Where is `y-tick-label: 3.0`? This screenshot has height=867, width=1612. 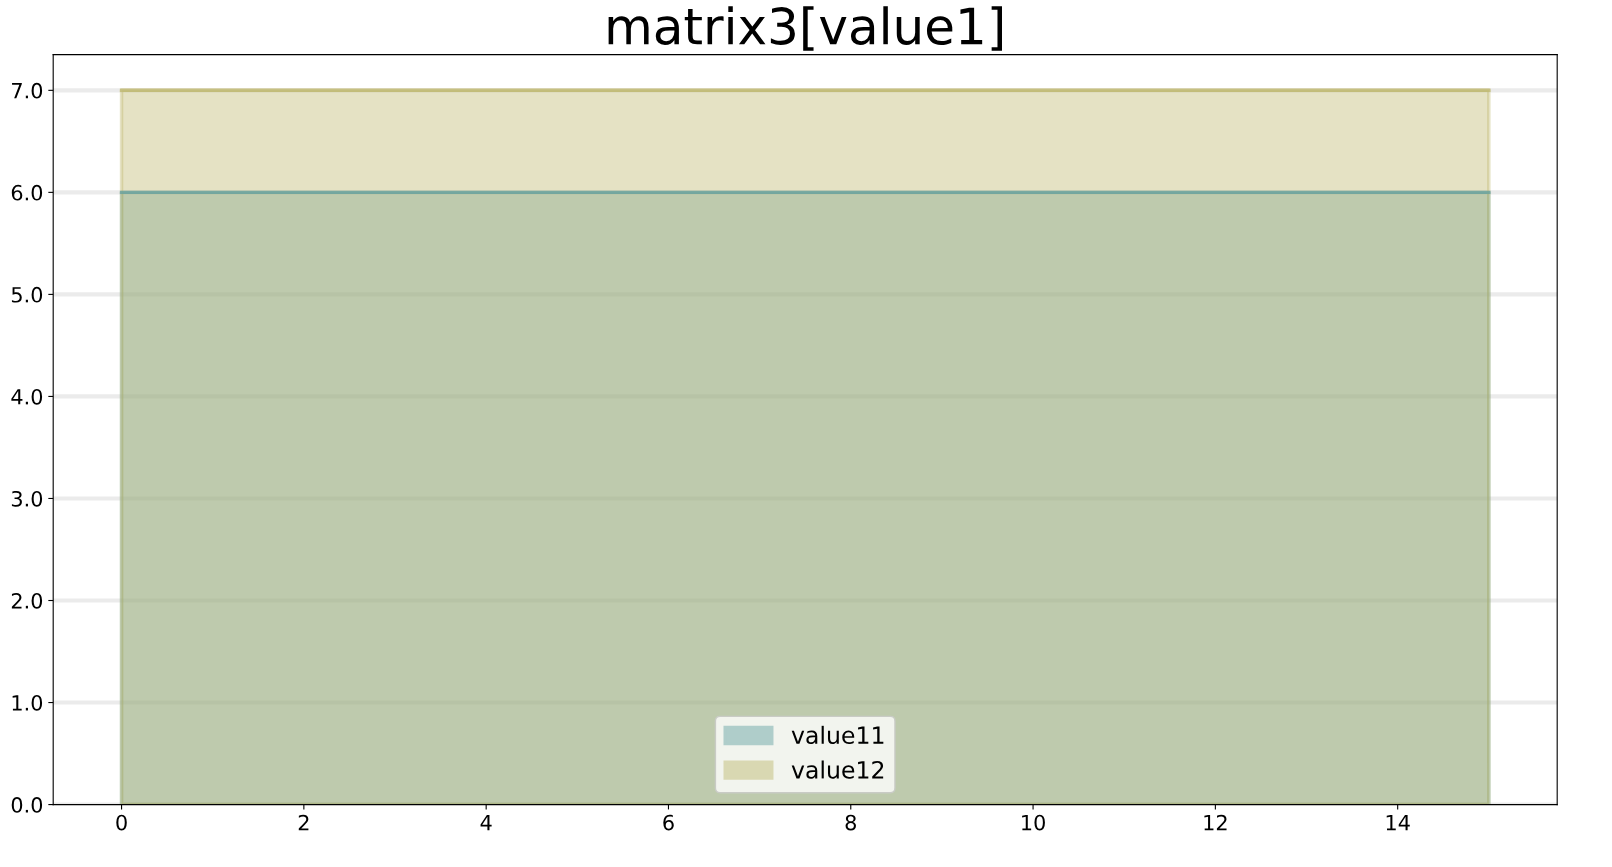
y-tick-label: 3.0 is located at coordinates (27, 498).